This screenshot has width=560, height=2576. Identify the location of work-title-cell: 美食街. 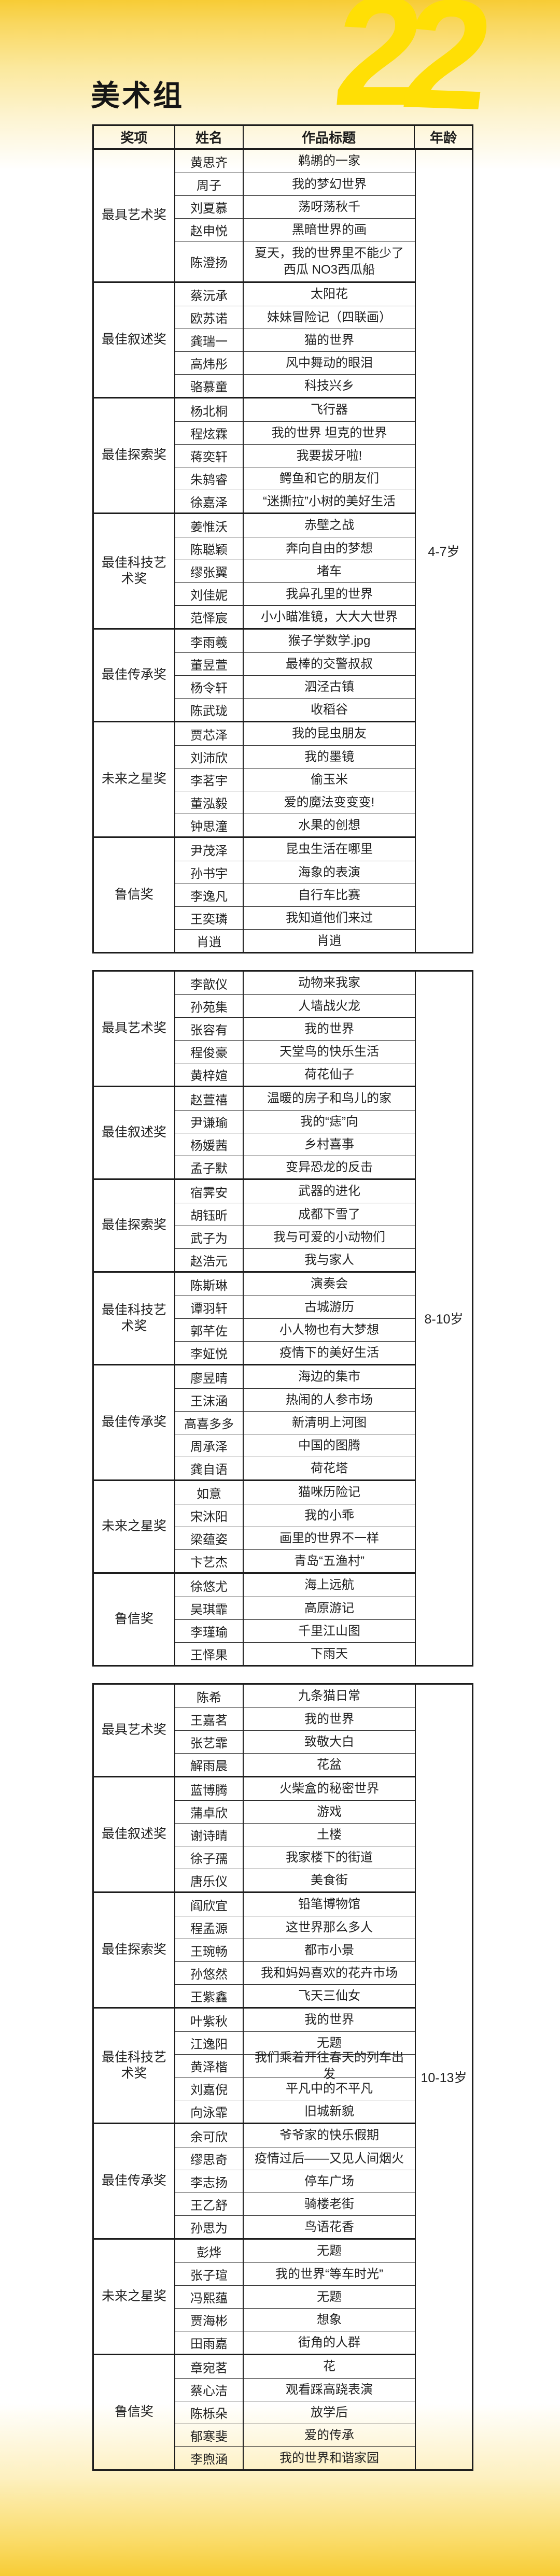
(329, 1880).